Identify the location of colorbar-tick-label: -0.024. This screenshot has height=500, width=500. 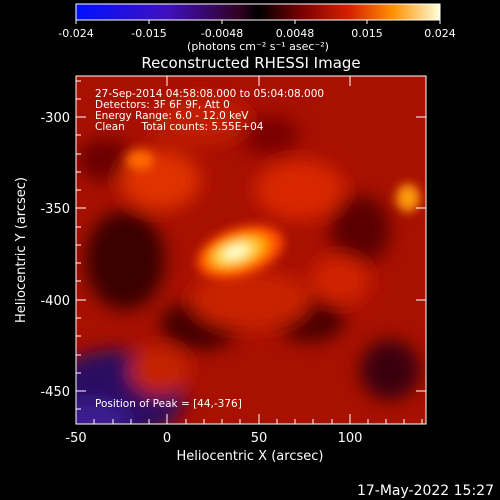
(75, 33).